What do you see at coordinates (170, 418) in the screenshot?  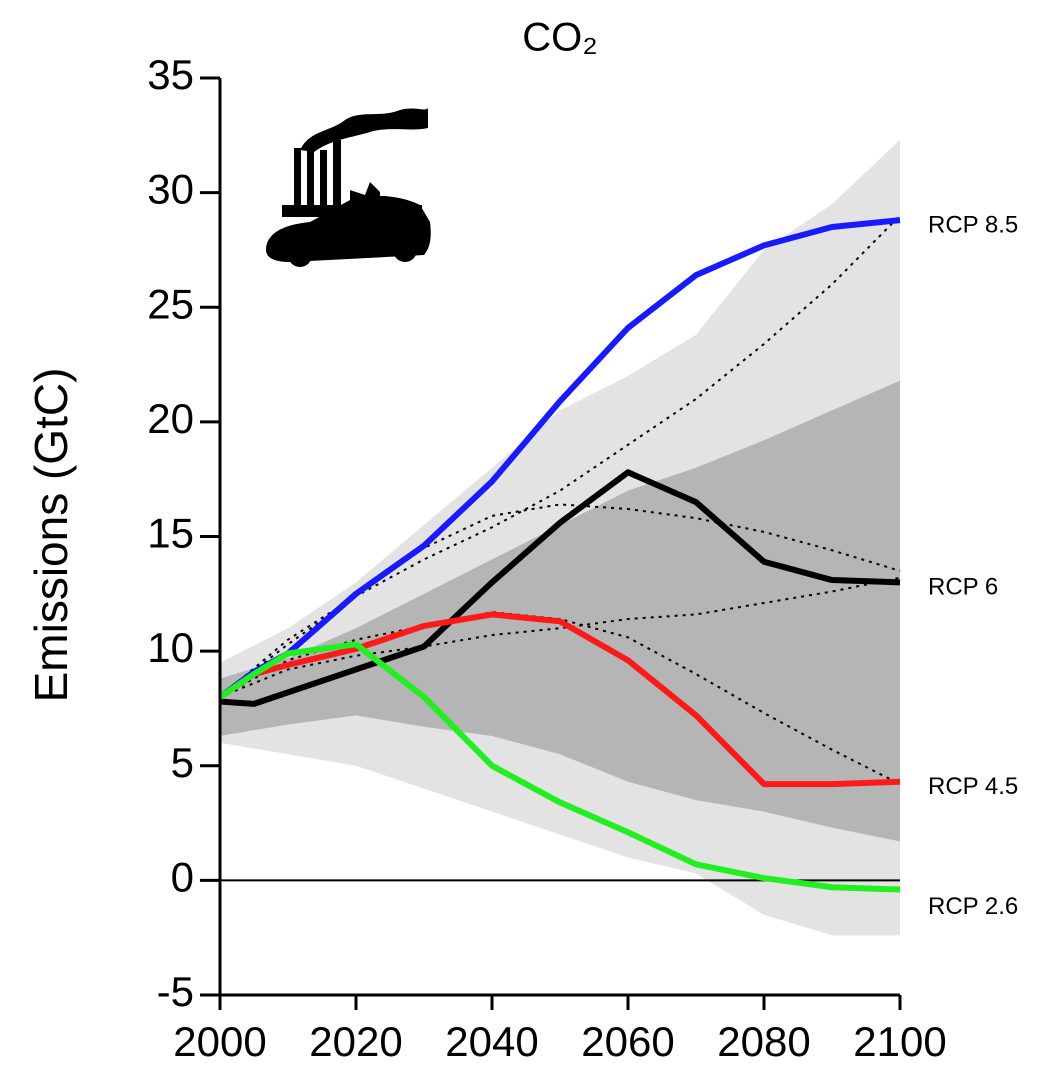 I see `y-tick-label: 20` at bounding box center [170, 418].